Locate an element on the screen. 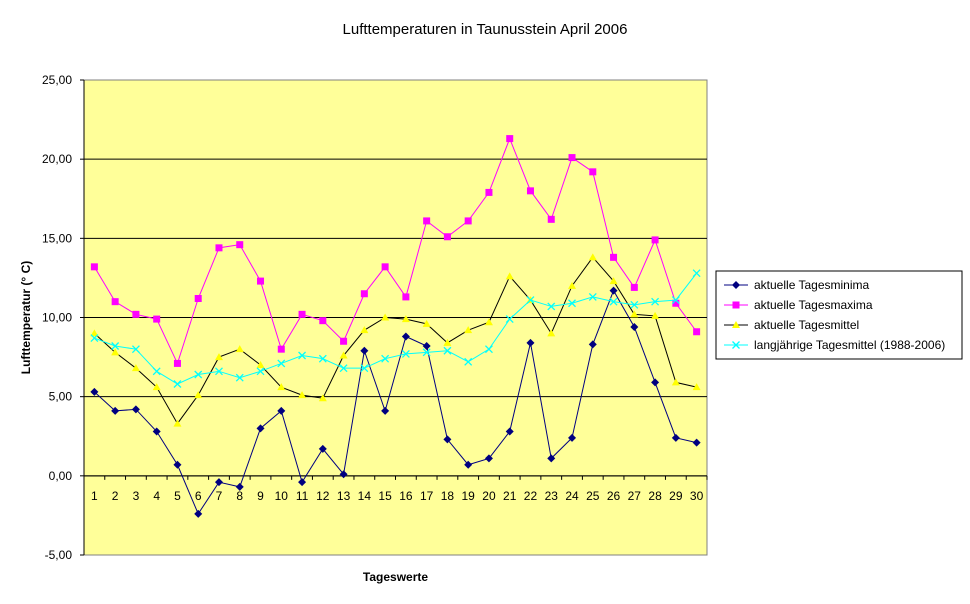 This screenshot has width=970, height=604. legend-label: langjährige Tagesmittel (1988-2006) is located at coordinates (849, 345).